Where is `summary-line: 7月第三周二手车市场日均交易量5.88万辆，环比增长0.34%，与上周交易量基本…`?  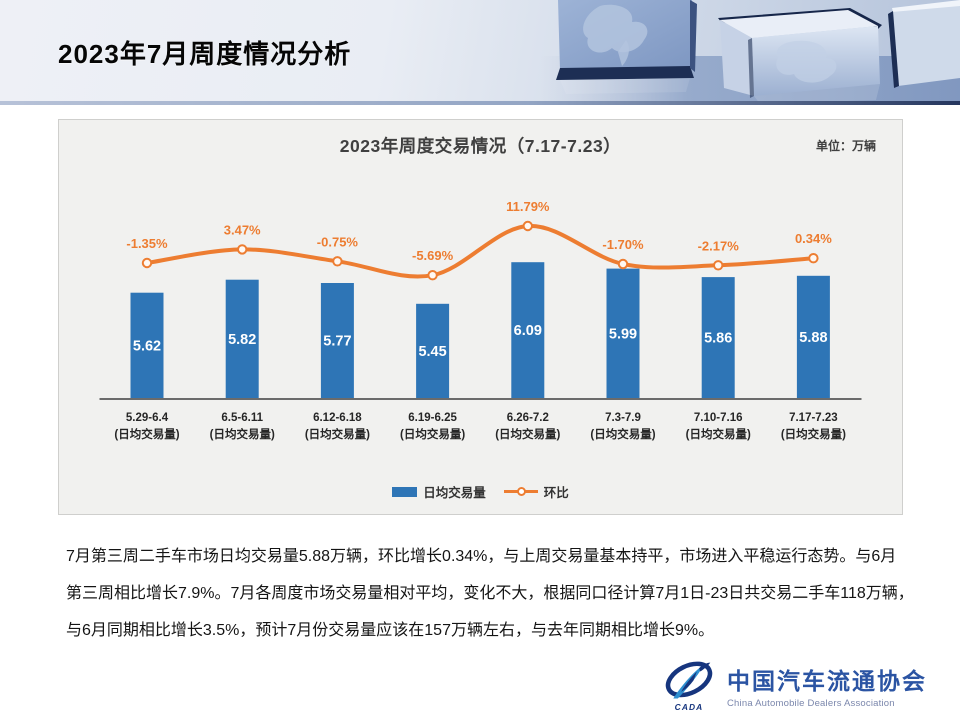 summary-line: 7月第三周二手车市场日均交易量5.88万辆，环比增长0.34%，与上周交易量基本… is located at coordinates (481, 556).